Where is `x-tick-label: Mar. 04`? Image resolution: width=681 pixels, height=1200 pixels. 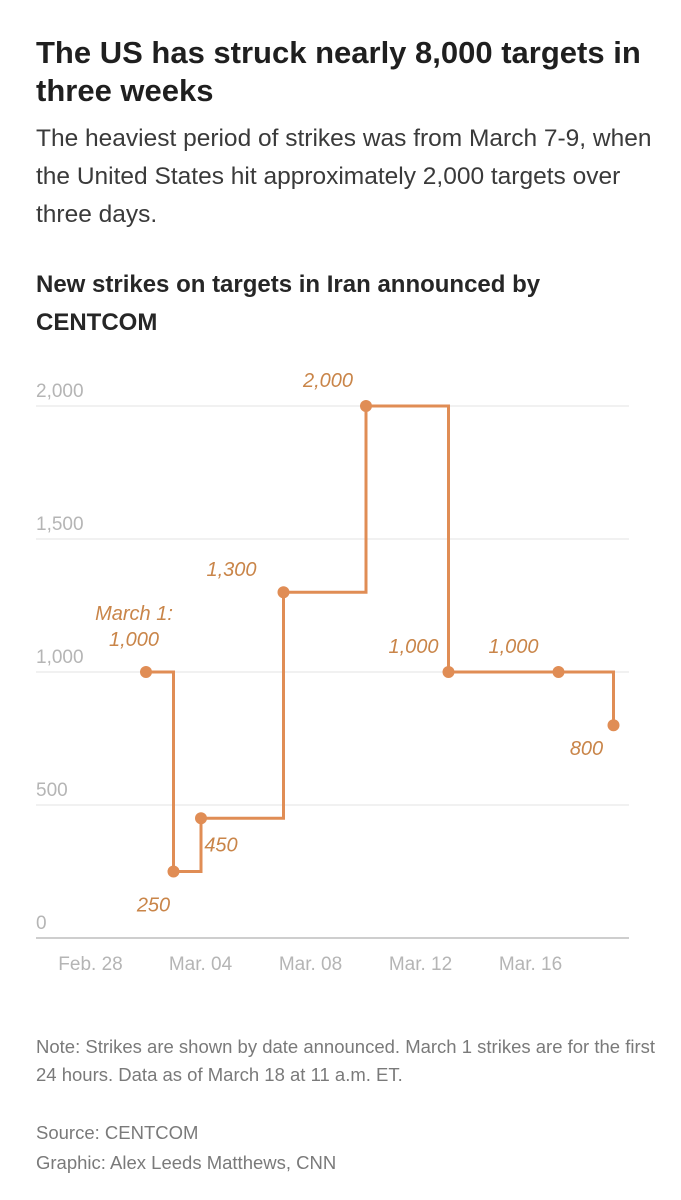
x-tick-label: Mar. 04 is located at coordinates (201, 964).